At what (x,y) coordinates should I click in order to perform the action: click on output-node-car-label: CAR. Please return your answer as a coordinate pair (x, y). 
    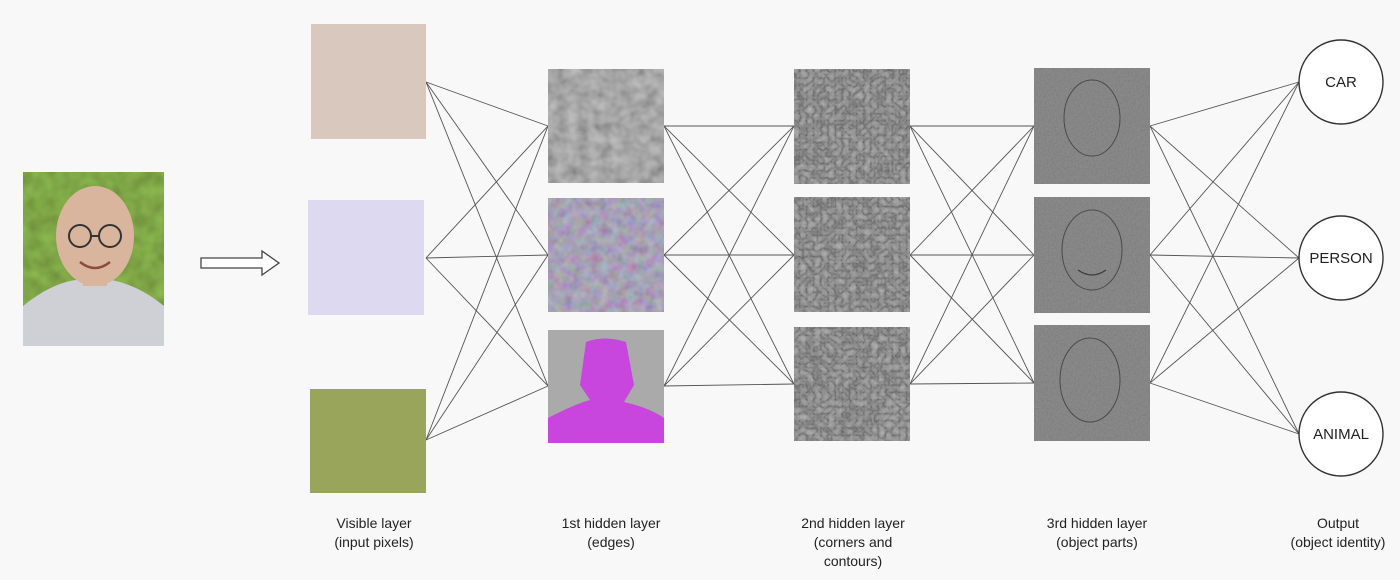
    Looking at the image, I should click on (1341, 82).